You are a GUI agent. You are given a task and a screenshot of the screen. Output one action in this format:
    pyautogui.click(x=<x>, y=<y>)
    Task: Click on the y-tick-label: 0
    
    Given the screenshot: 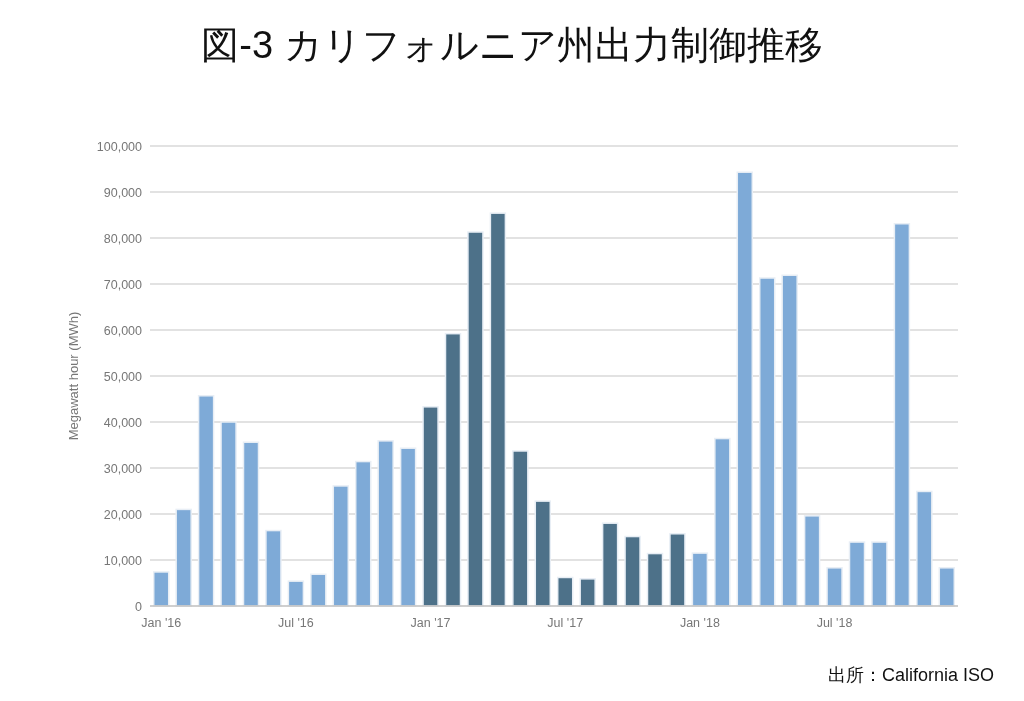 What is the action you would take?
    pyautogui.click(x=139, y=606)
    